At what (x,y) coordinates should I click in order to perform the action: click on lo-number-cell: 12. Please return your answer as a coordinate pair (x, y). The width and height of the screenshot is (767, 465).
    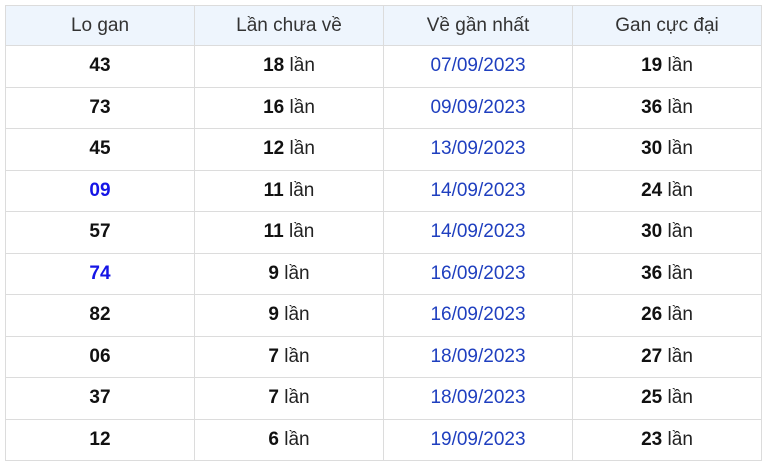
    Looking at the image, I should click on (100, 439).